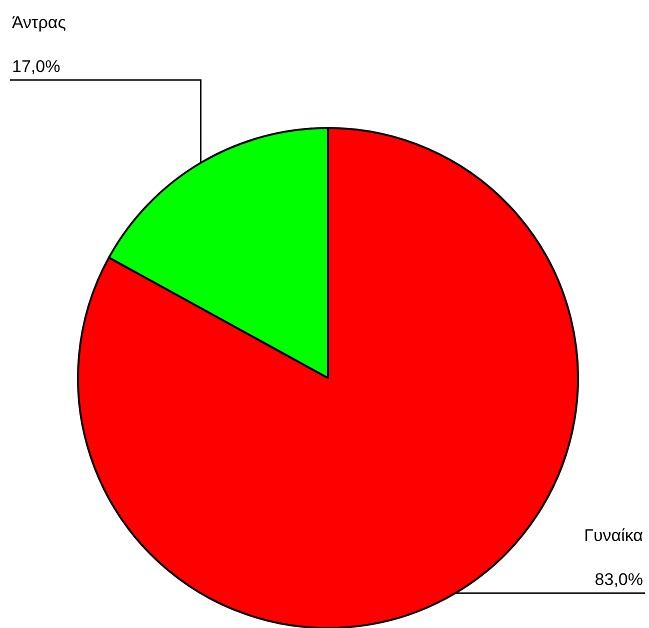  Describe the element at coordinates (36, 66) in the screenshot. I see `data-label: 17,0%` at that location.